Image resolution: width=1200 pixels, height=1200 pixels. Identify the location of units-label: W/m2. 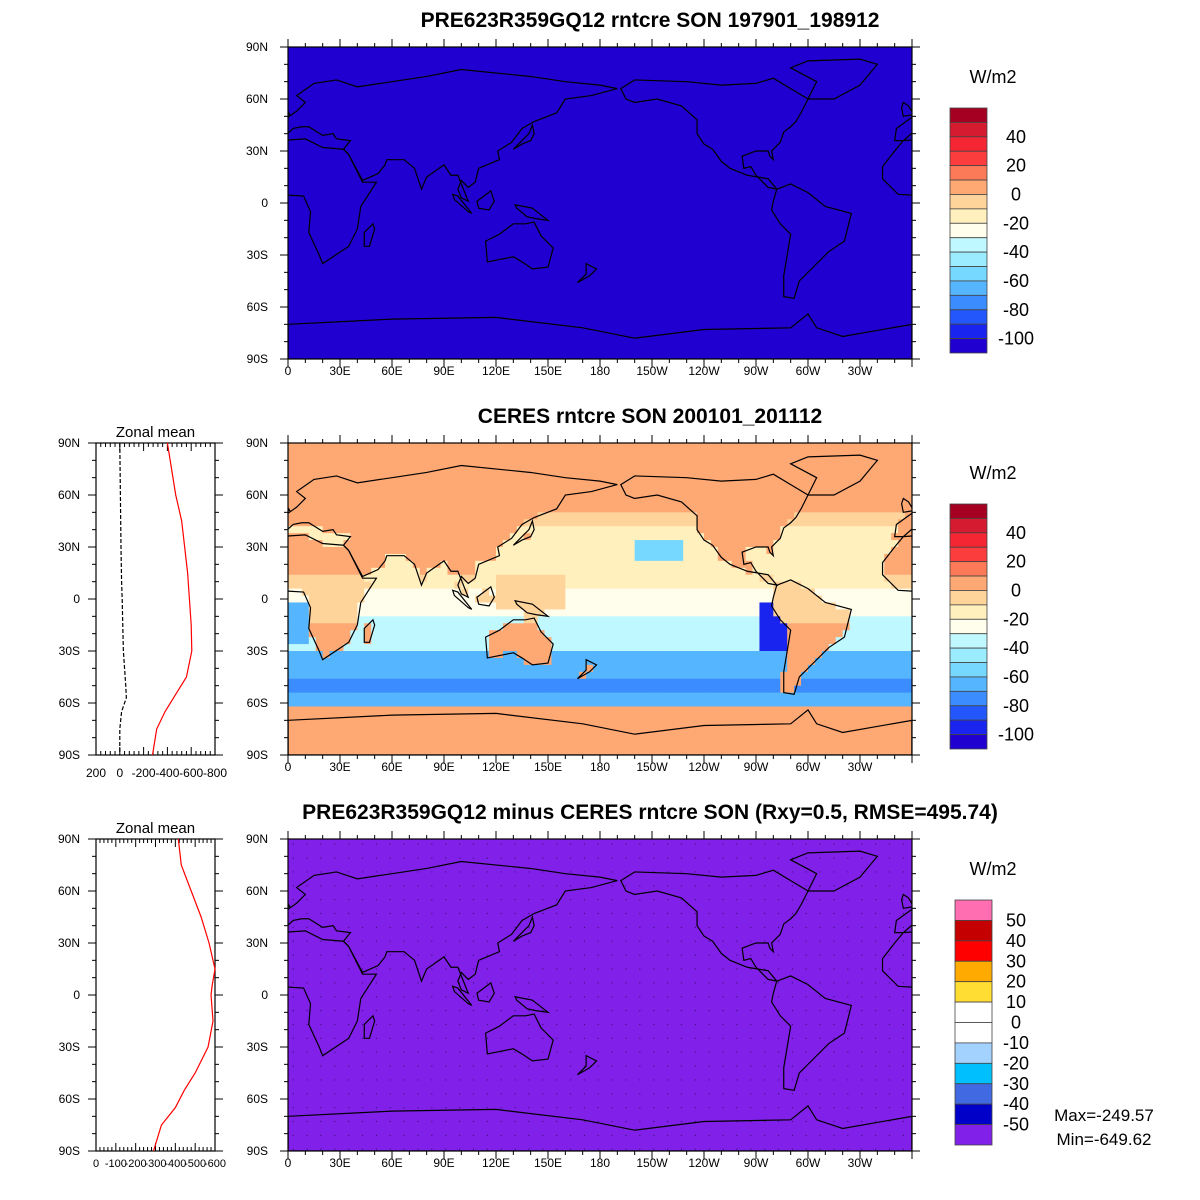
(993, 77).